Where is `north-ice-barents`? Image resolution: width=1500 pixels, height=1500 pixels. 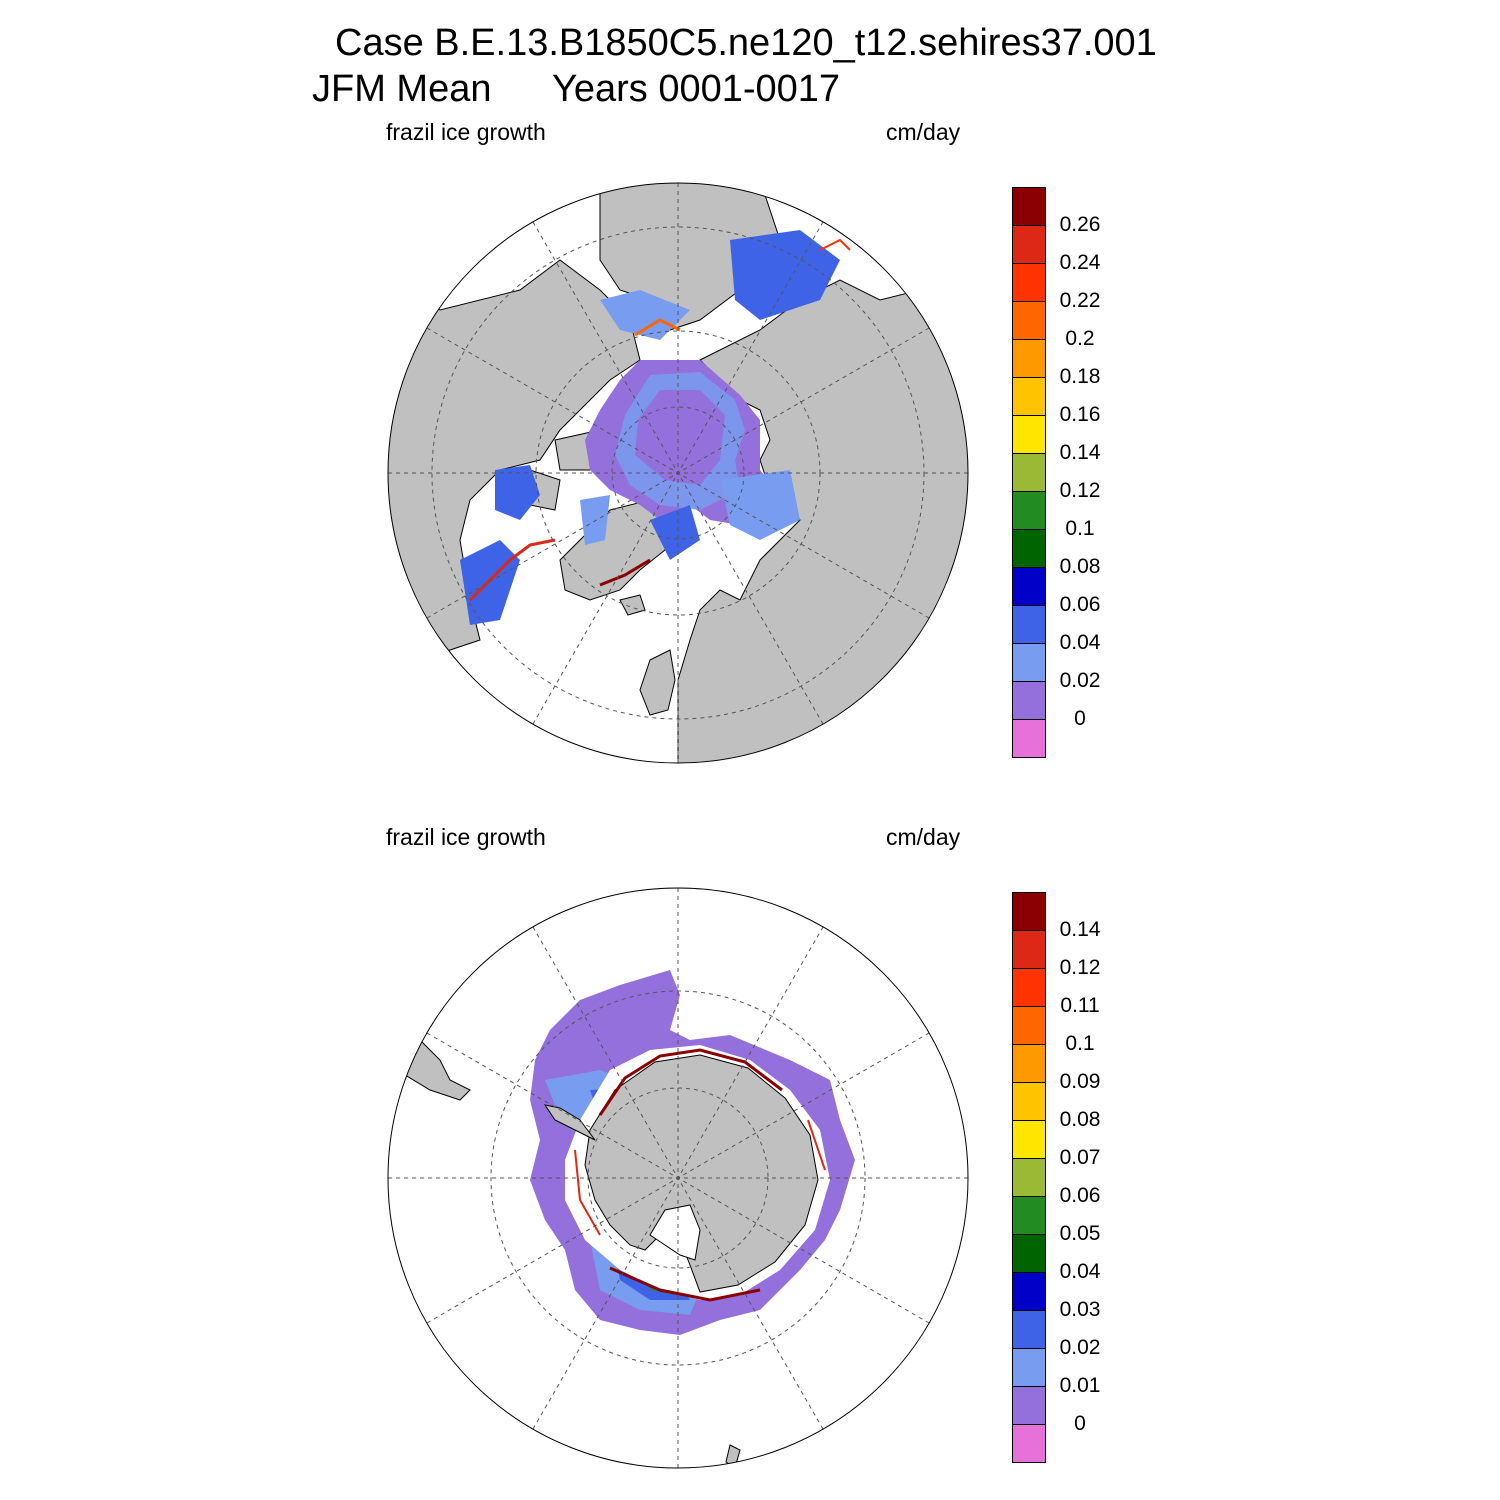
north-ice-barents is located at coordinates (760, 505).